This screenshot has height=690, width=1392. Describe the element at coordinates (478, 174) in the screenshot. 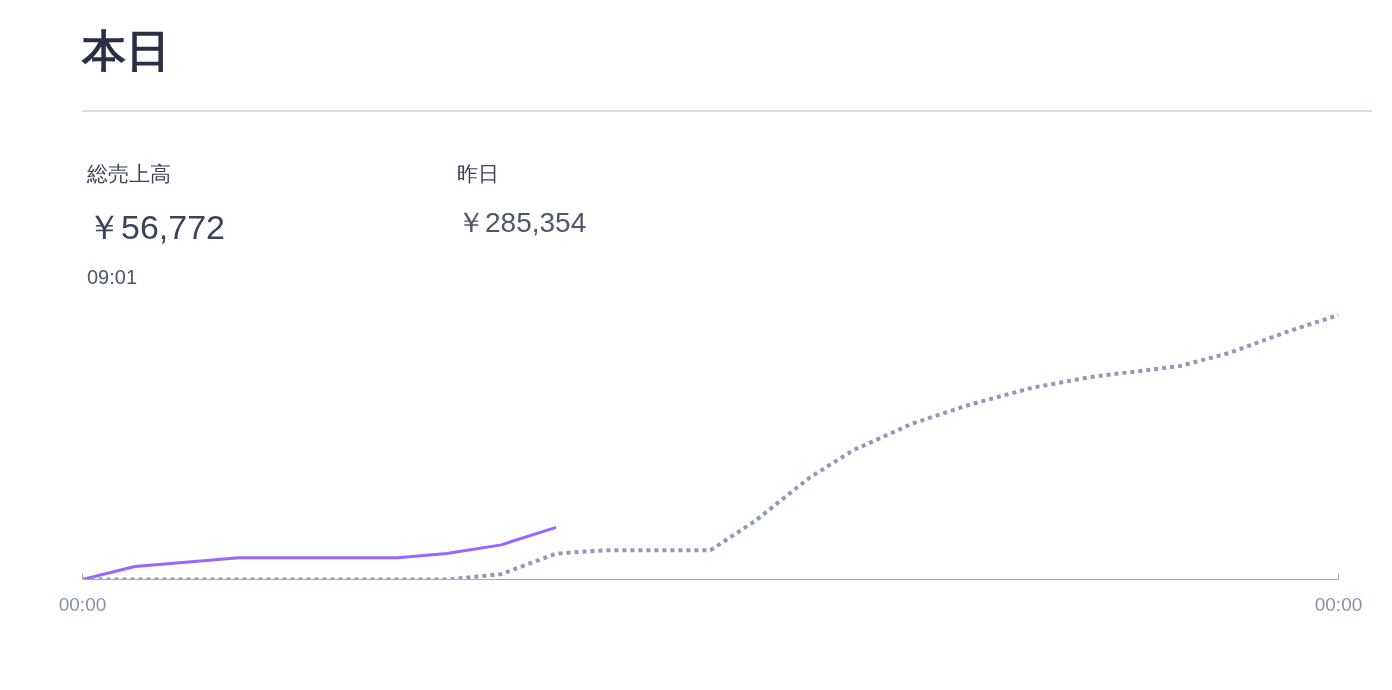

I see `text: 昨日` at that location.